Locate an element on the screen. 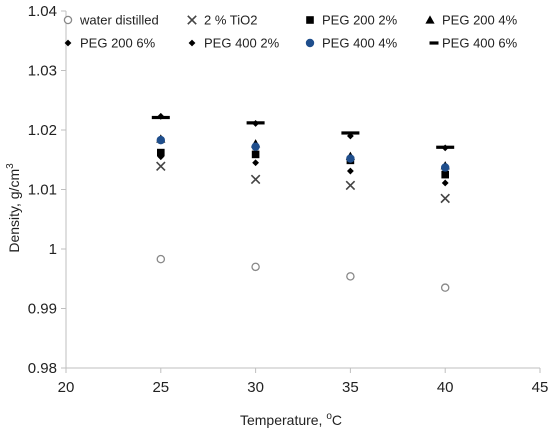 This screenshot has height=437, width=550. legend-entry: PEG 400 4% is located at coordinates (351, 43).